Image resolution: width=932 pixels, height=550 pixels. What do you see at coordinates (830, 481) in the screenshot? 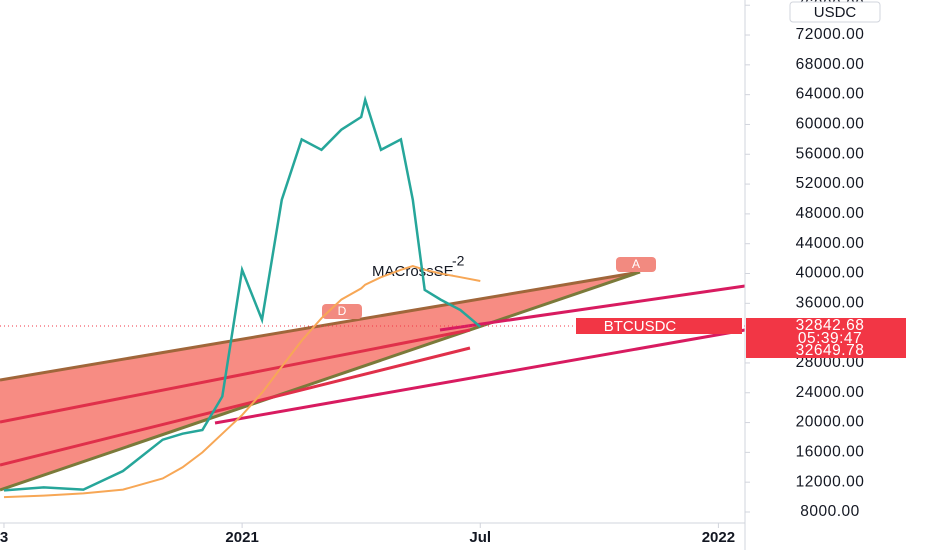
I see `y-tick-label: 12000.00` at bounding box center [830, 481].